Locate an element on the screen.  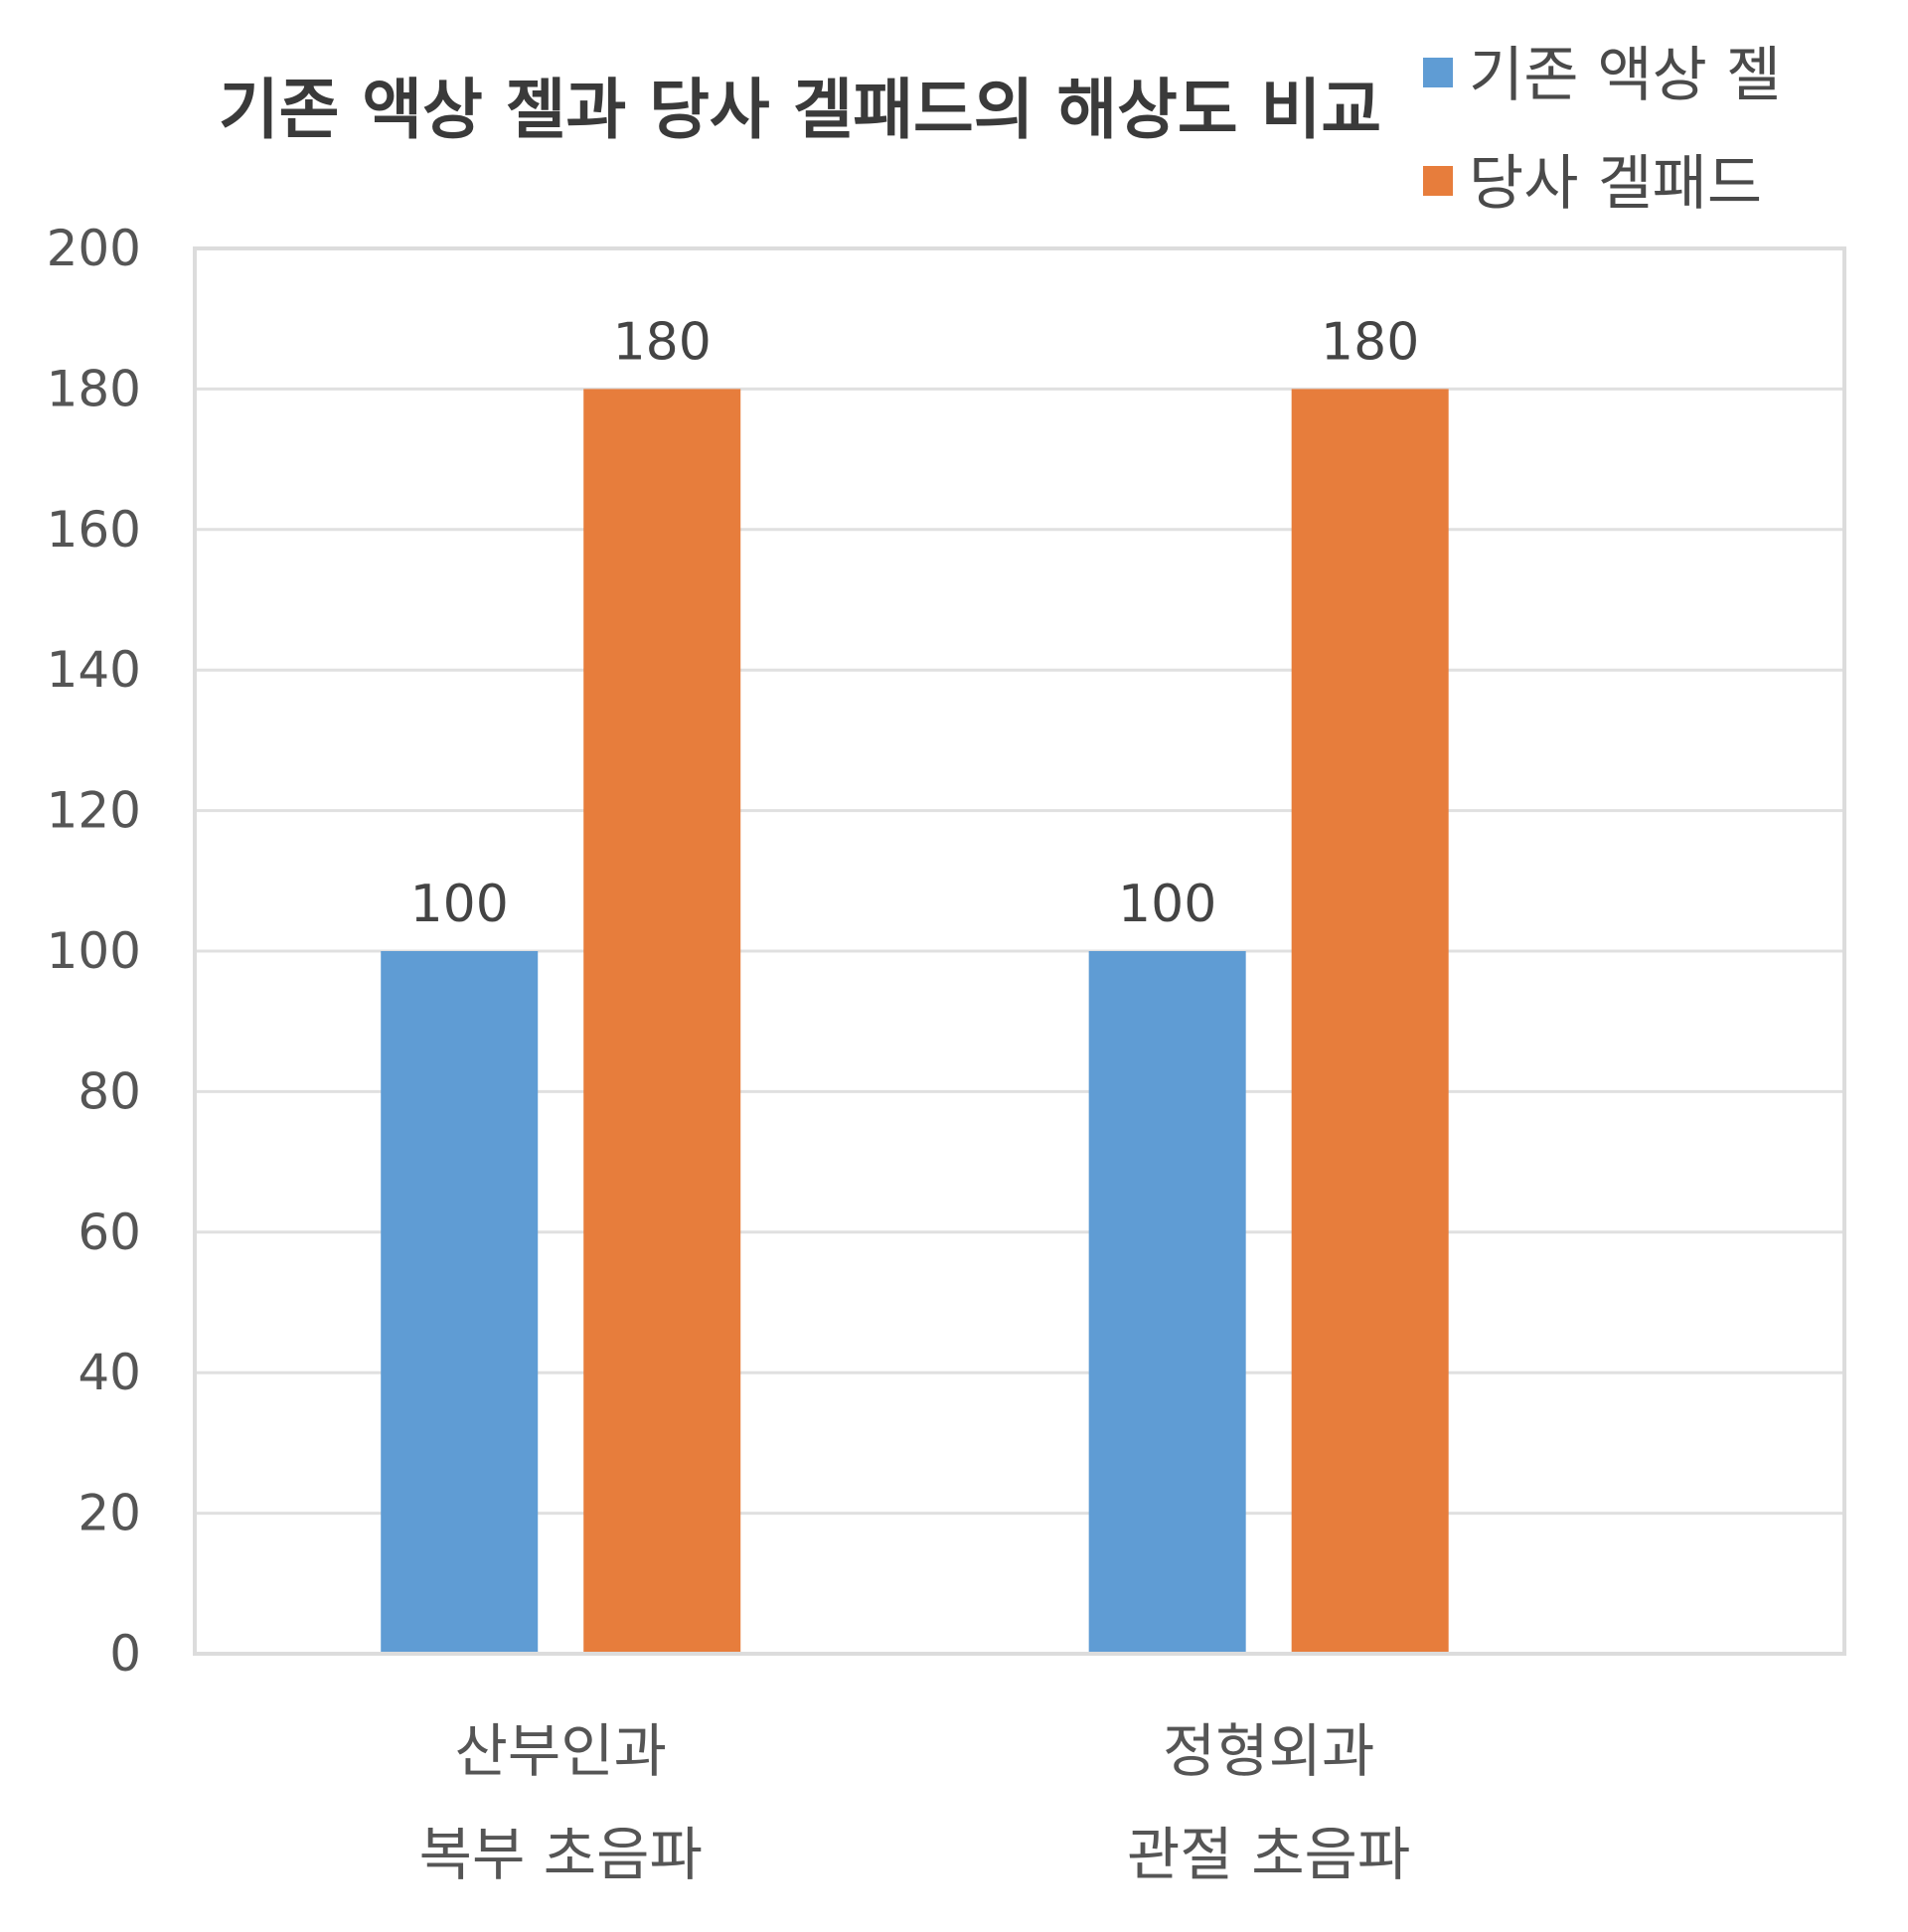
legend-label-our-gelpad: 당사 겔패드 is located at coordinates (1615, 184).